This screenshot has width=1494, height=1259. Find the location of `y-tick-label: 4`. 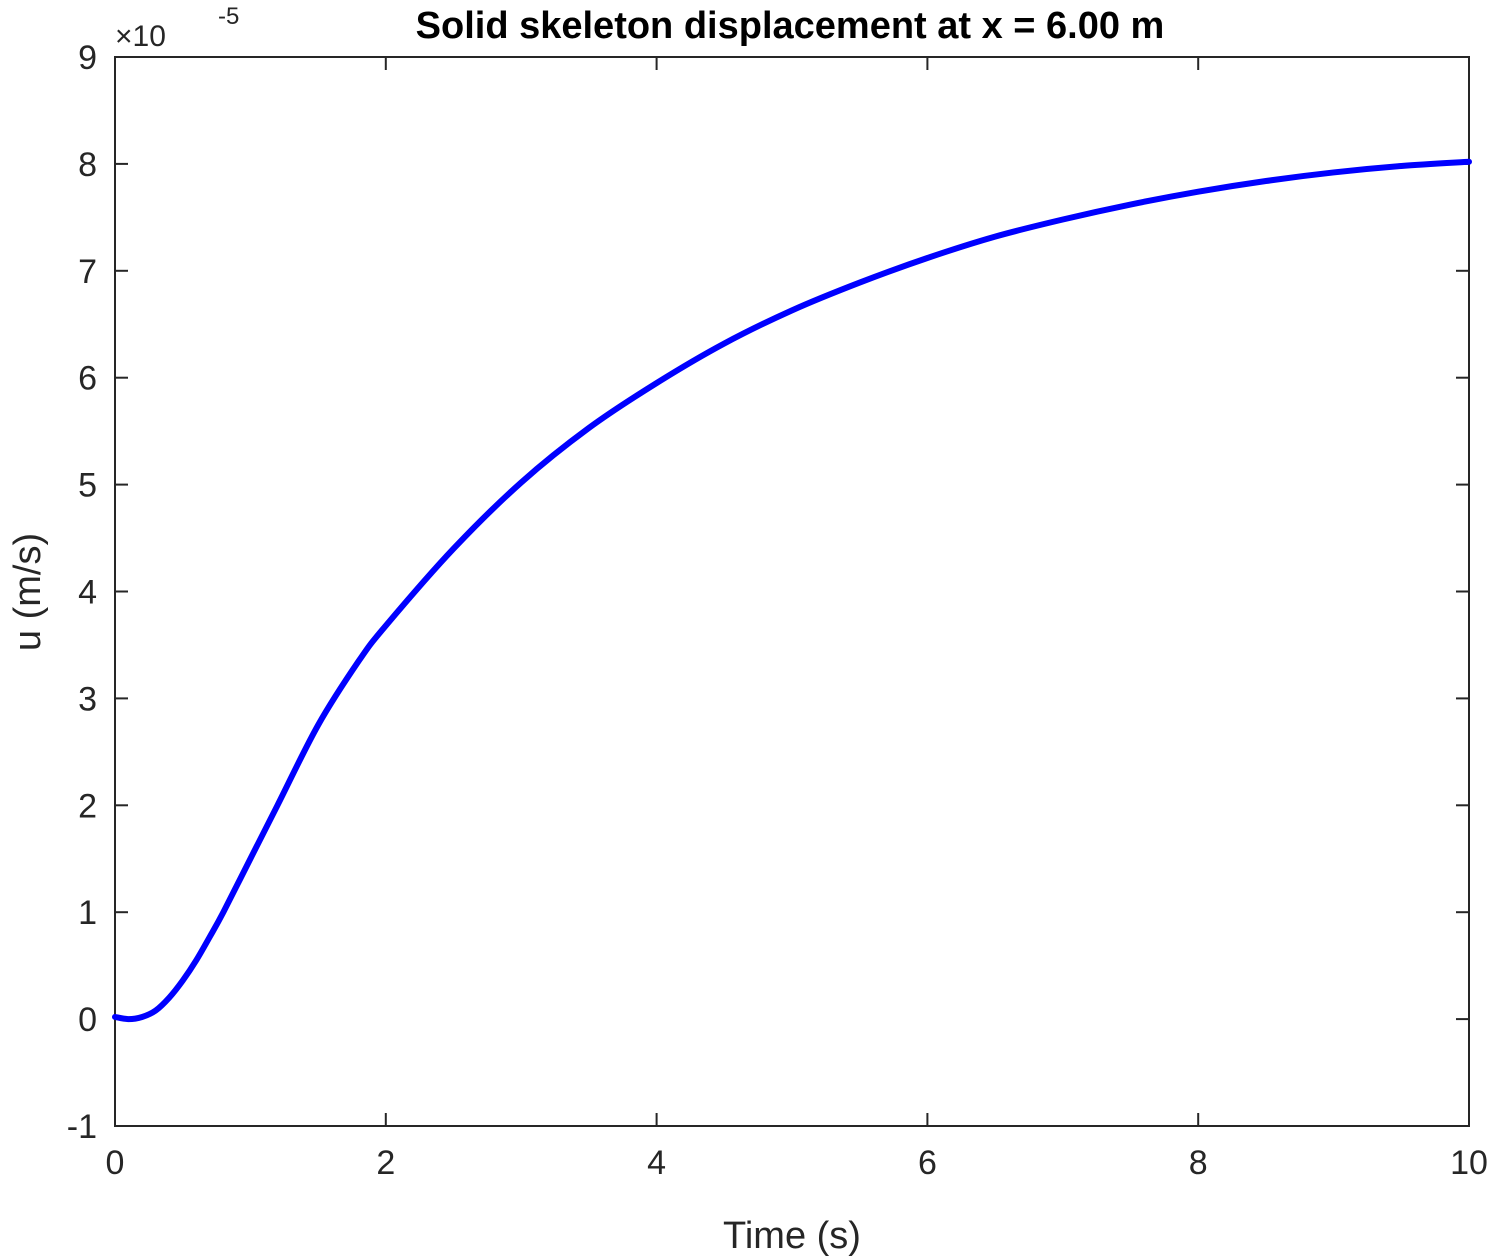

y-tick-label: 4 is located at coordinates (87, 593).